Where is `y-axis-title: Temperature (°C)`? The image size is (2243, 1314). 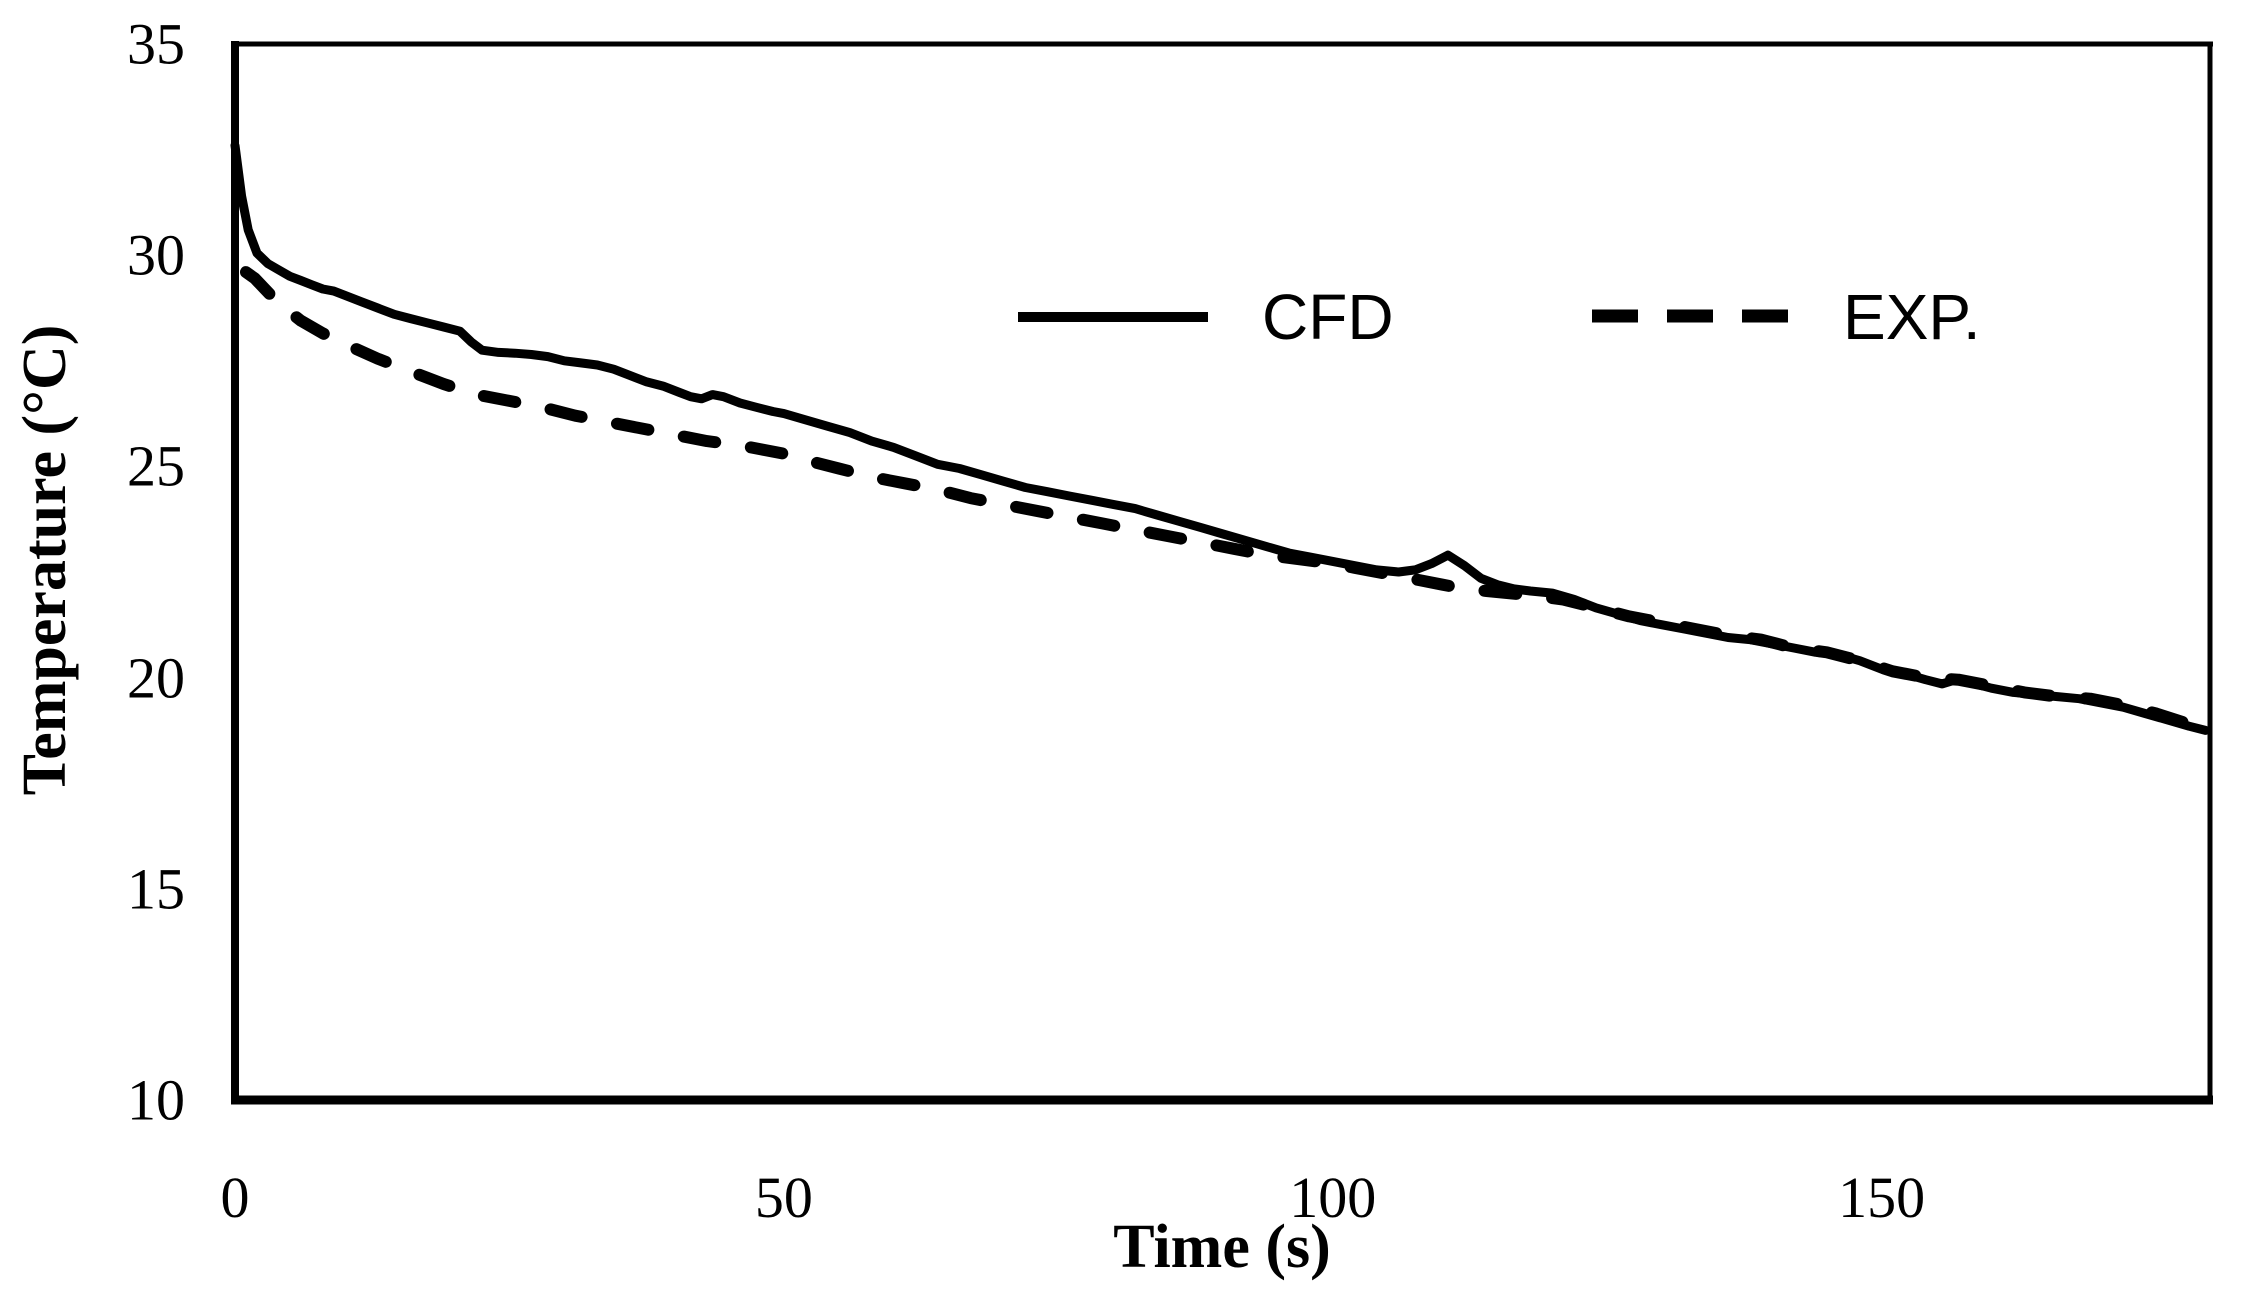
y-axis-title: Temperature (°C) is located at coordinates (45, 560).